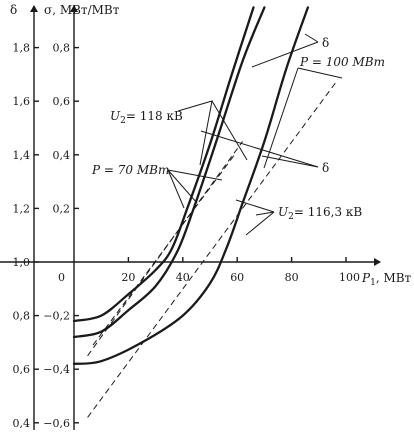 Image resolution: width=414 pixels, height=434 pixels. Describe the element at coordinates (22, 208) in the screenshot. I see `delta-tick-label: 1,2` at that location.